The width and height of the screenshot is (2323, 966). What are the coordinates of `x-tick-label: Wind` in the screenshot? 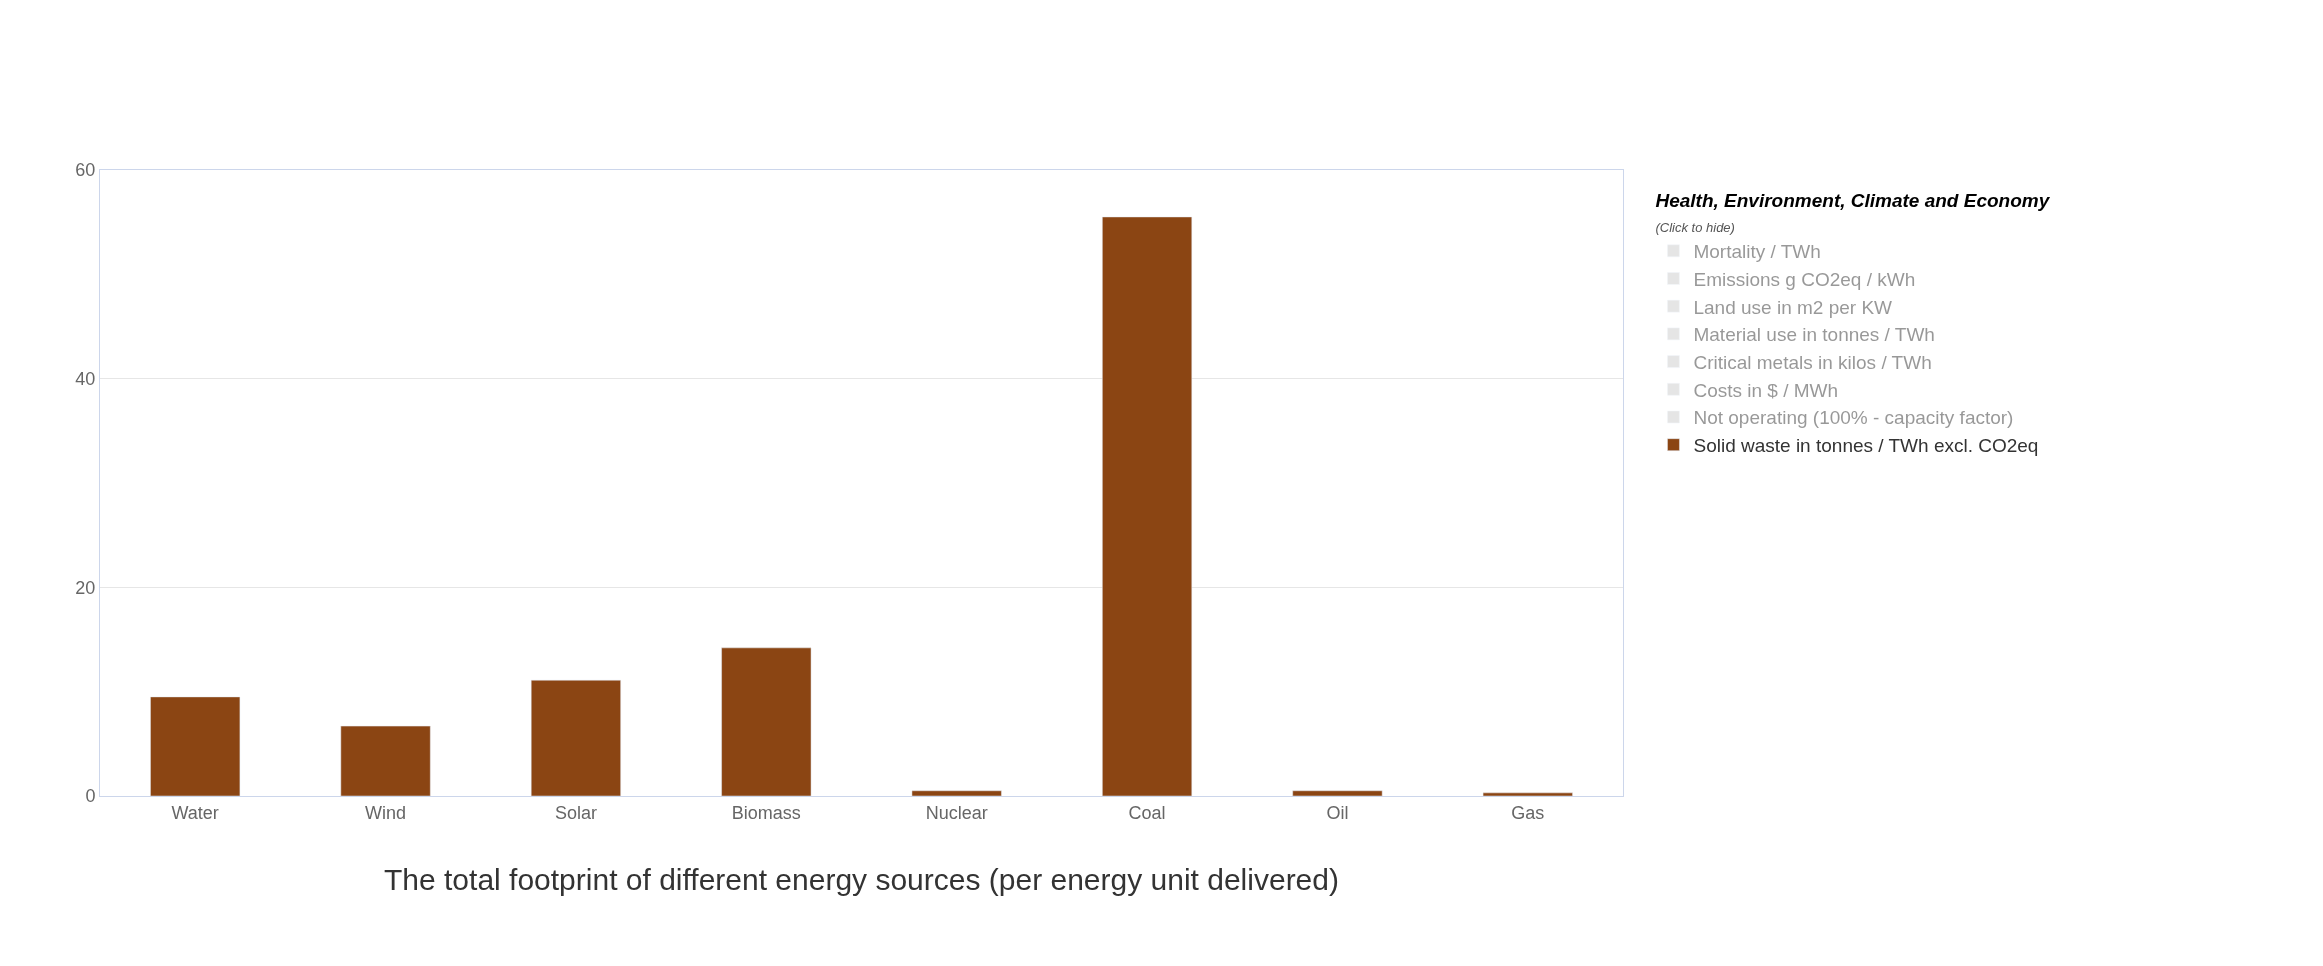 It's located at (386, 812).